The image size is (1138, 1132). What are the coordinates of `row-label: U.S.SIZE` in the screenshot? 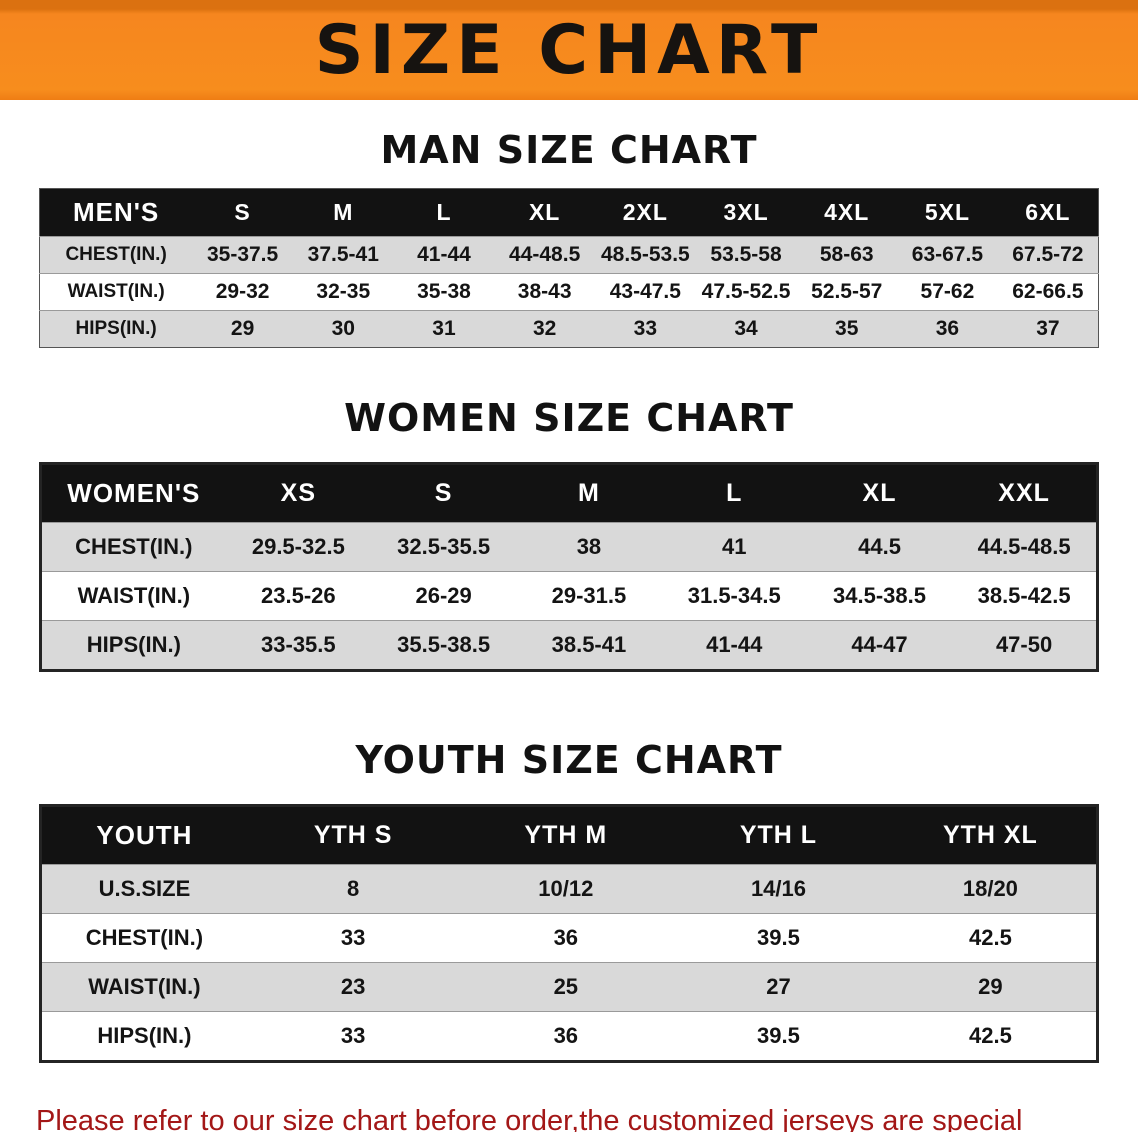 It's located at (143, 889).